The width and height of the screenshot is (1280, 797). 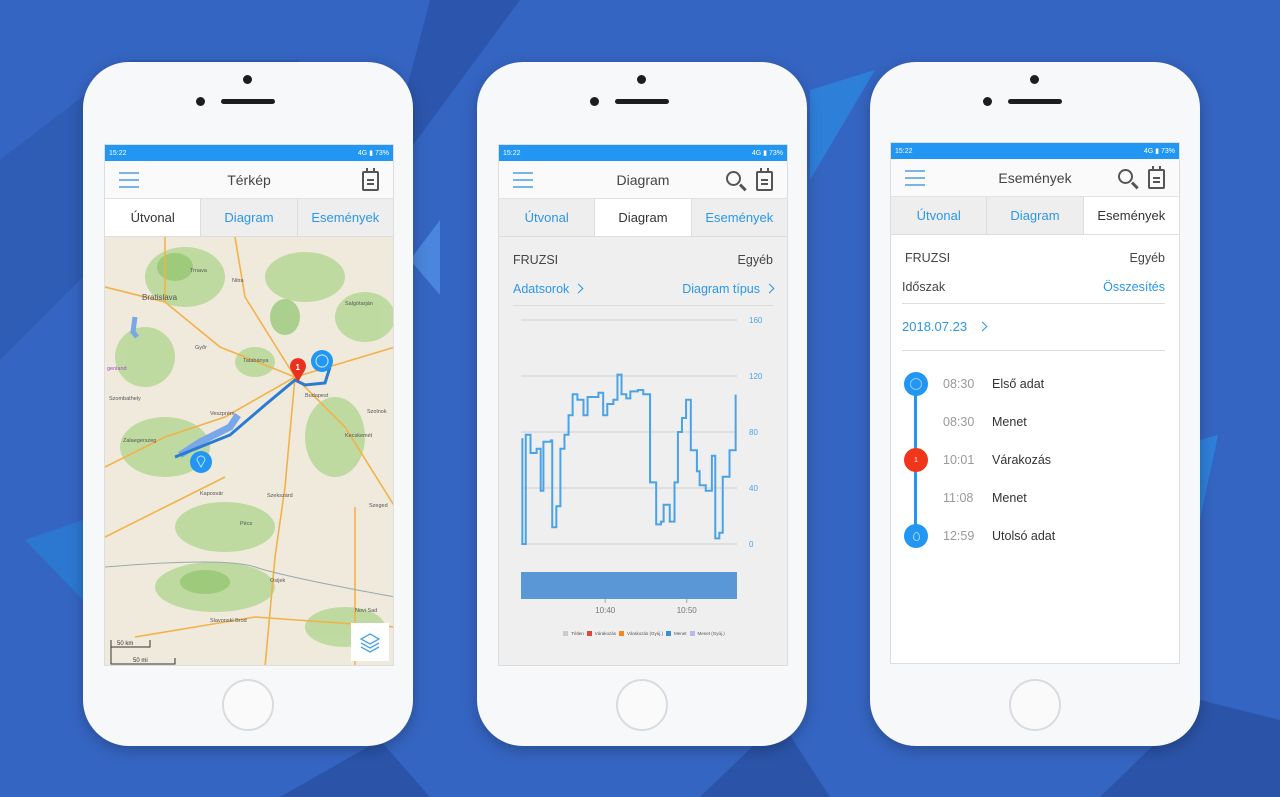 I want to click on scale-mi: 50 mi, so click(x=140, y=661).